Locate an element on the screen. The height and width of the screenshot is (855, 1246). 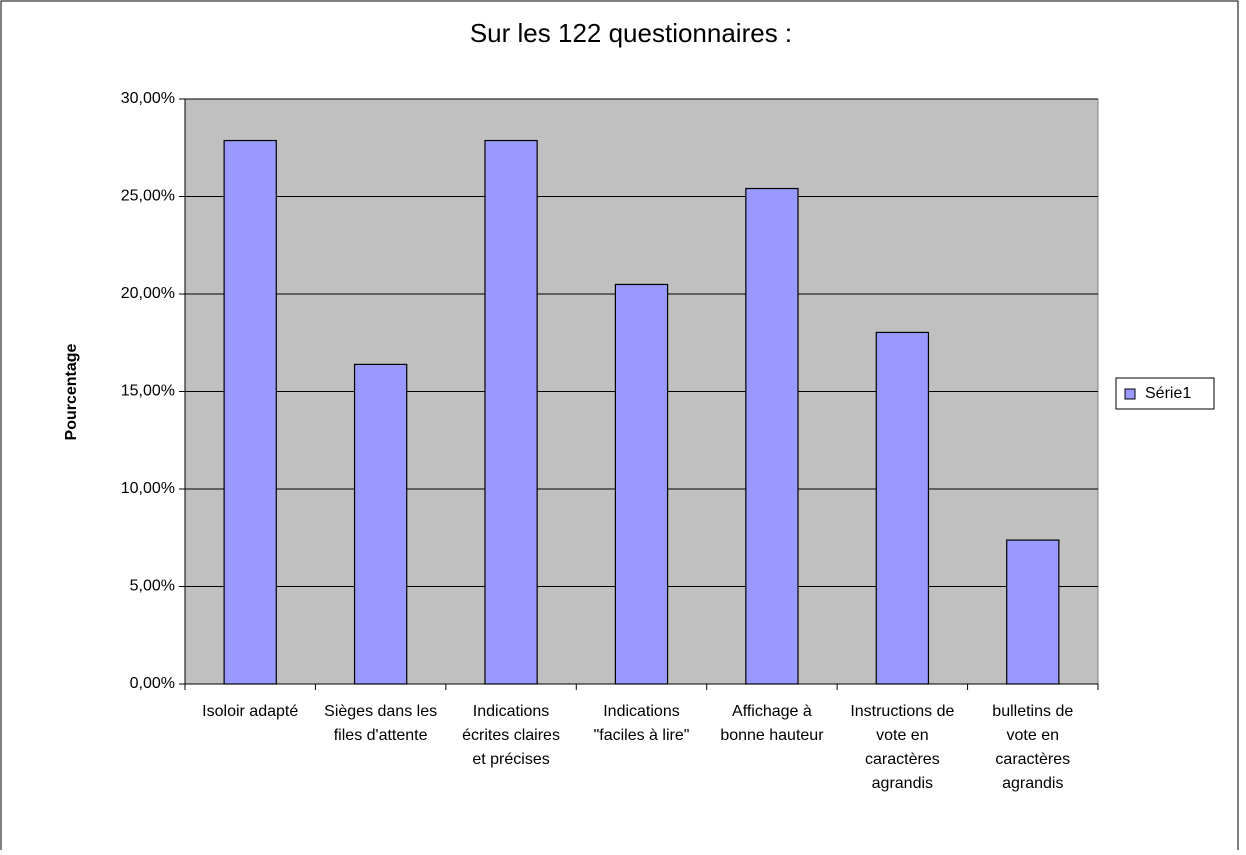
x-tick-label-box: Indications "faciles à lire" is located at coordinates (641, 723).